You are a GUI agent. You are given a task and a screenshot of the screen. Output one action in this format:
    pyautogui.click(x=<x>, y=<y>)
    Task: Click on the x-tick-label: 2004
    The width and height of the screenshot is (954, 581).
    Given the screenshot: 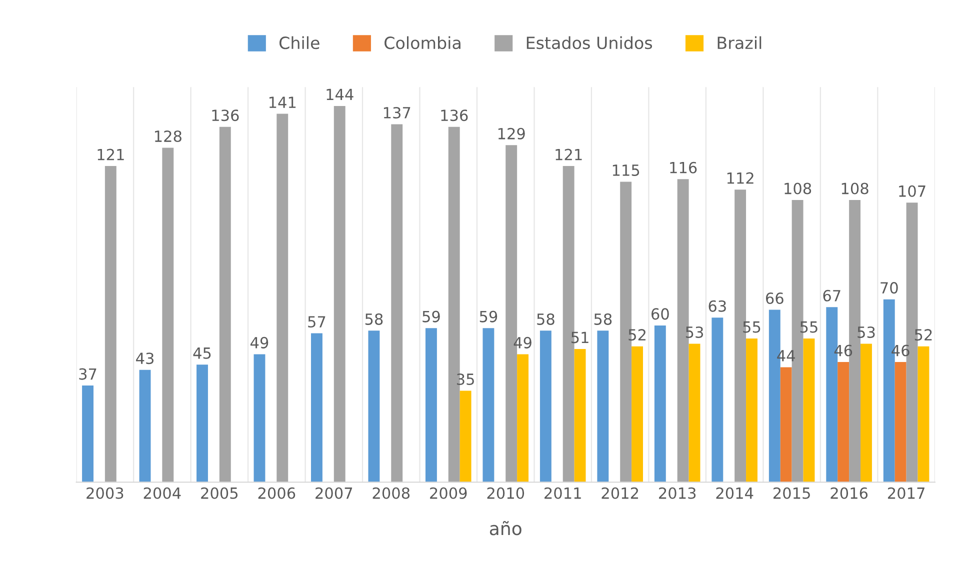 What is the action you would take?
    pyautogui.click(x=162, y=493)
    